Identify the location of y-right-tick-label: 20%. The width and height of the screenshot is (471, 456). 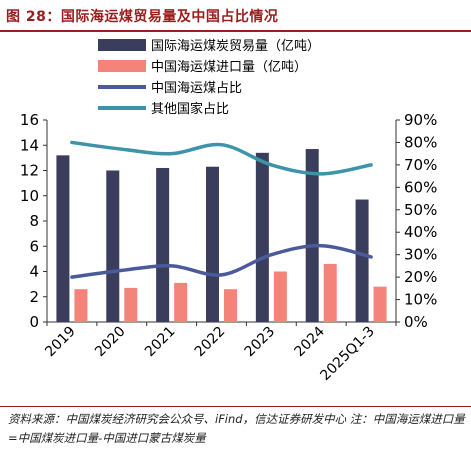
(420, 277).